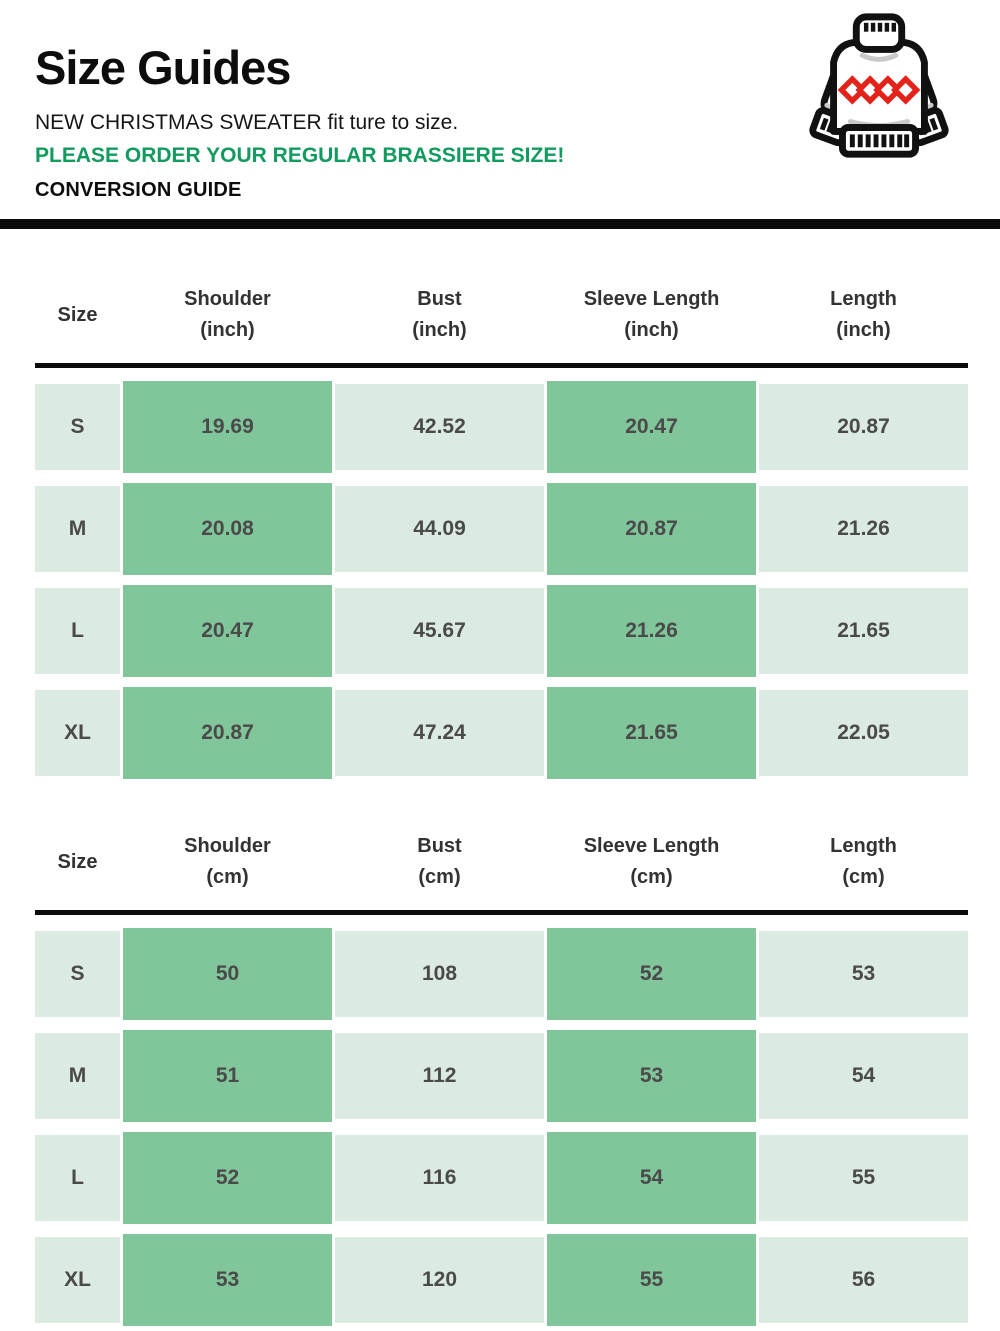  Describe the element at coordinates (863, 1280) in the screenshot. I see `length-value: 56` at that location.